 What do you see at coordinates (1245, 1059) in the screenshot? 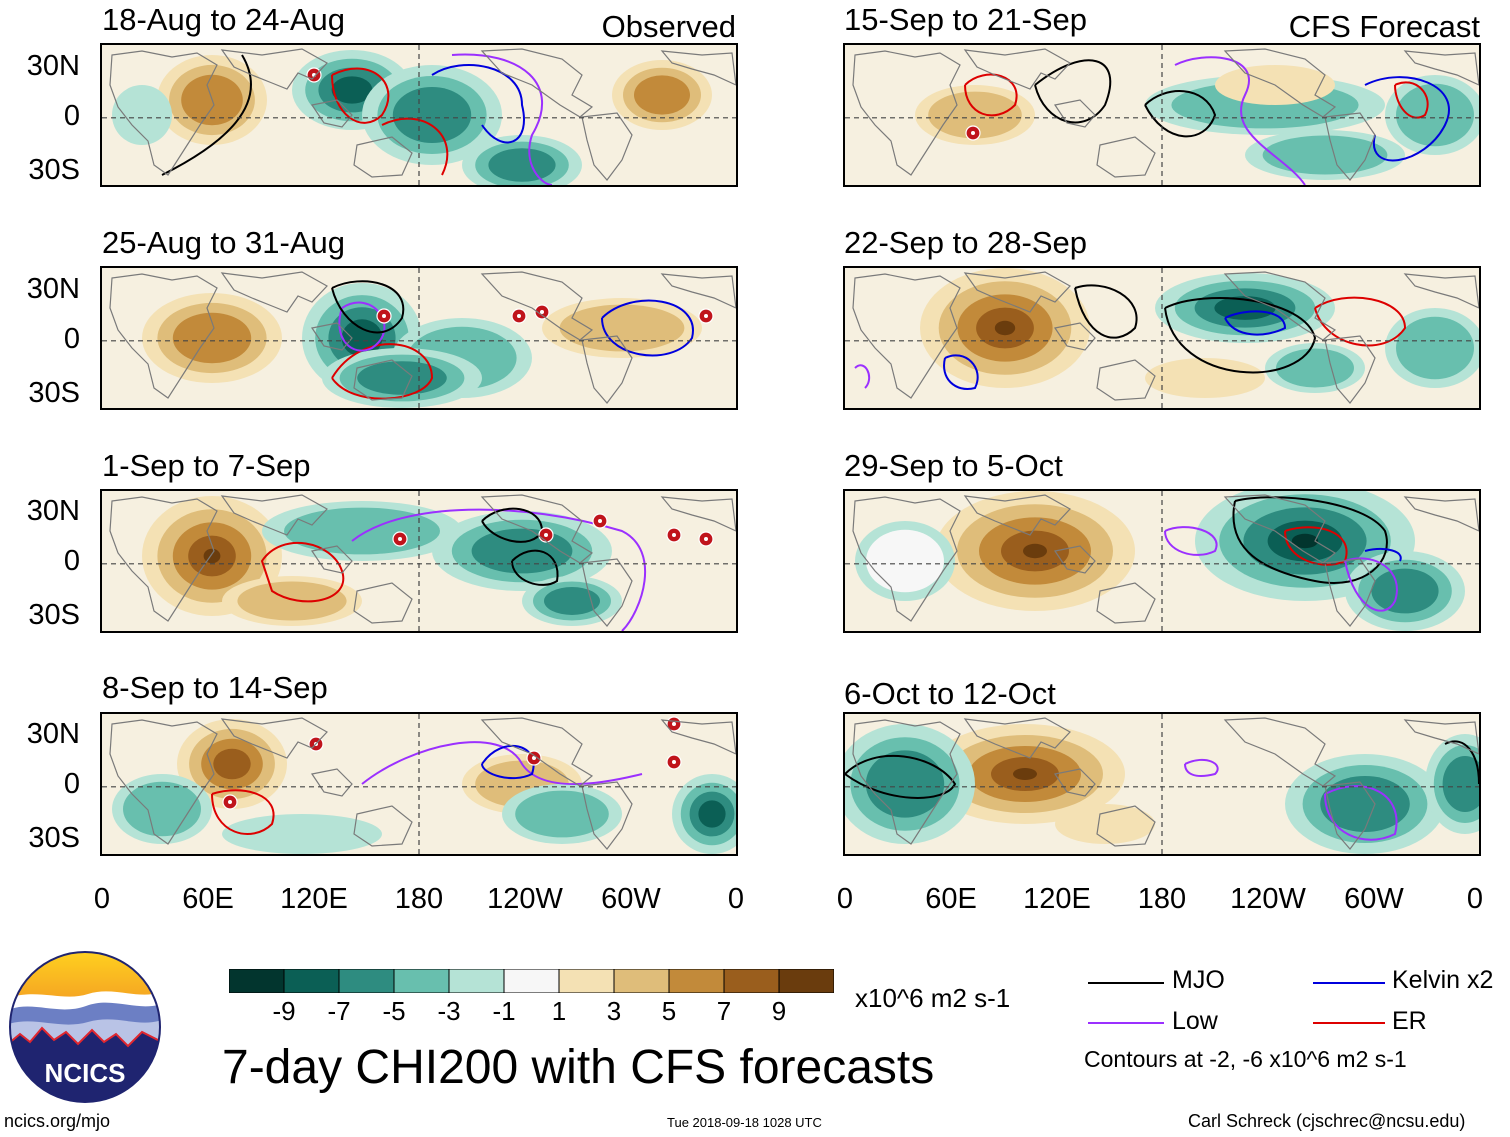
I see `contour-note: Contours at -2, -6 x10^6 m2 s-1` at bounding box center [1245, 1059].